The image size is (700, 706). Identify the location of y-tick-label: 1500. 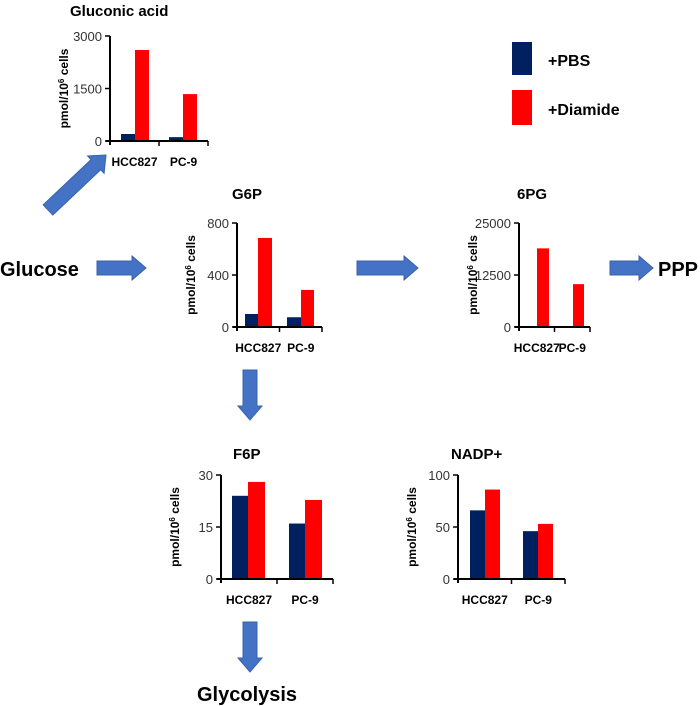
(87, 89).